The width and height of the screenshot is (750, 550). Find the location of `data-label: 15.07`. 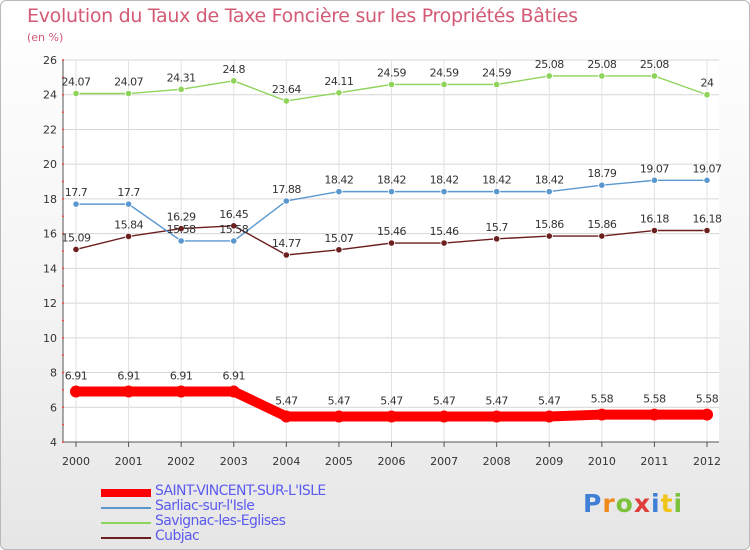

data-label: 15.07 is located at coordinates (338, 238).